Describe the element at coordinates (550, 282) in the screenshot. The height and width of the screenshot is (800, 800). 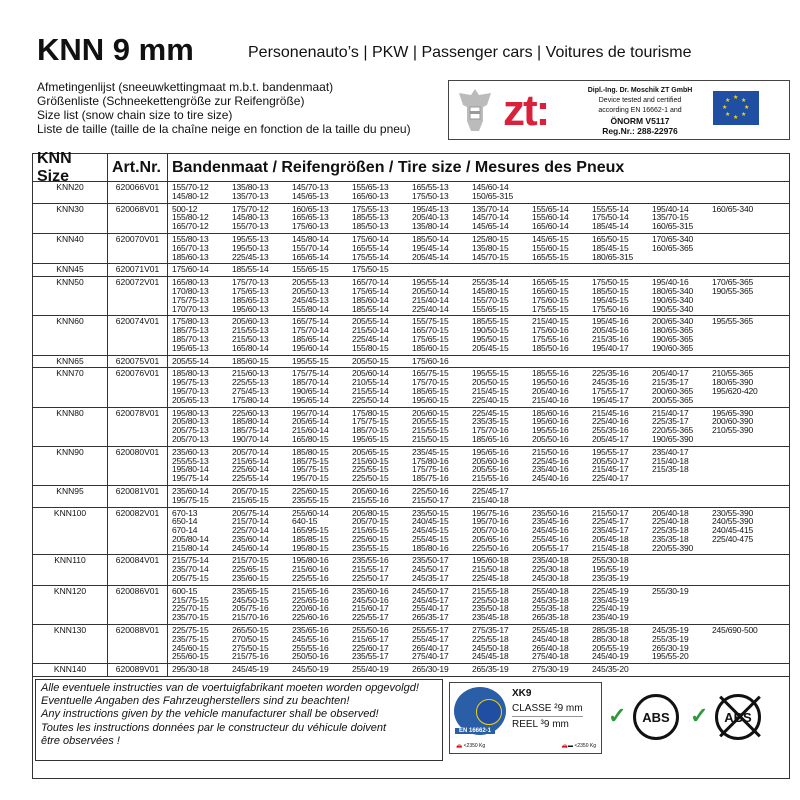
I see `tire-size: 165/65-15` at that location.